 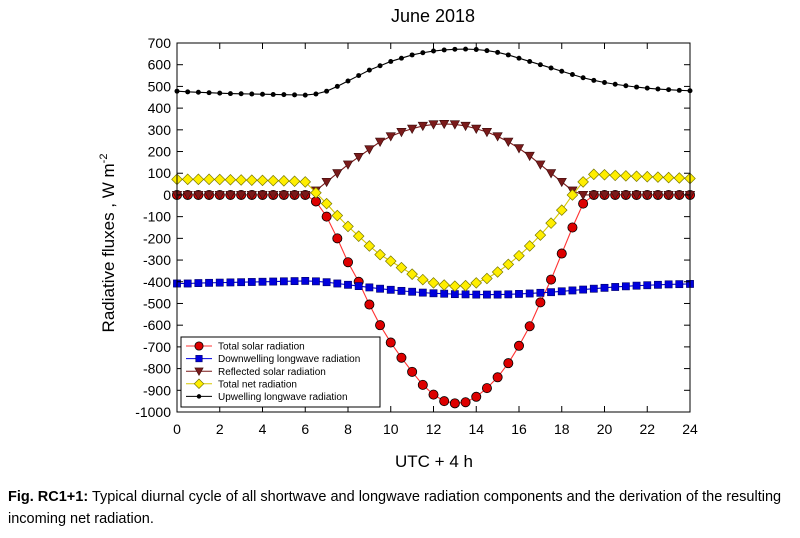 I want to click on legend-entry: Reflected solar radiation, so click(x=256, y=372).